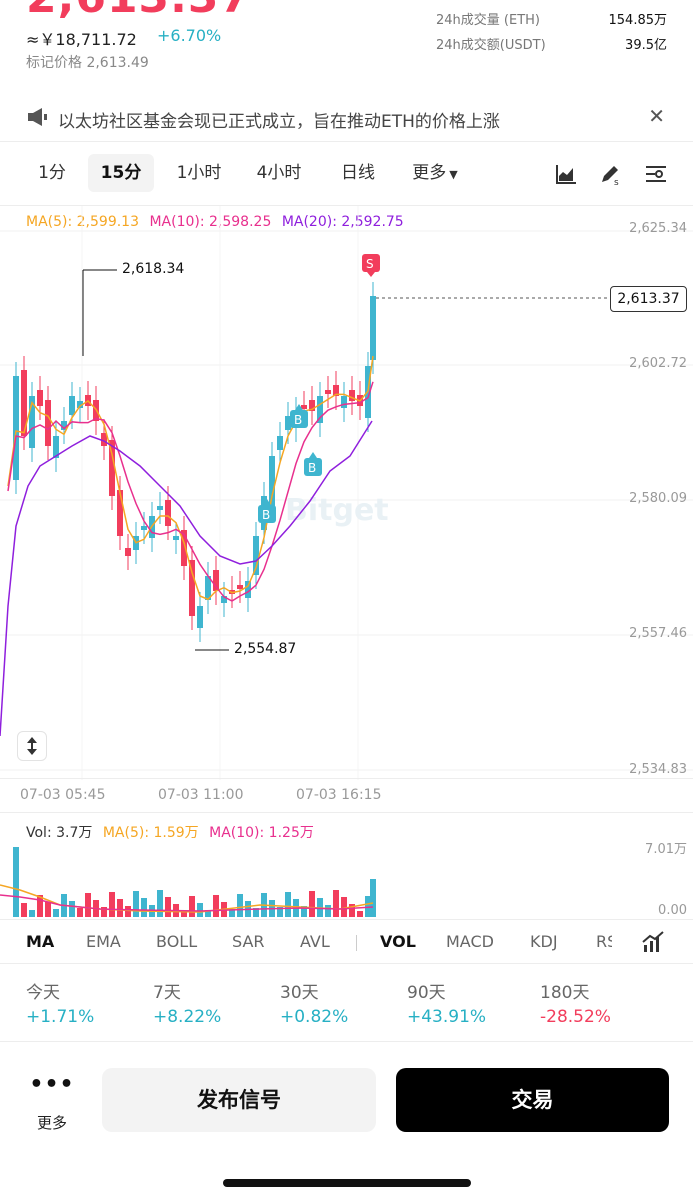 This screenshot has width=693, height=1200. Describe the element at coordinates (435, 173) in the screenshot. I see `tab-more: 更多 ▼` at that location.